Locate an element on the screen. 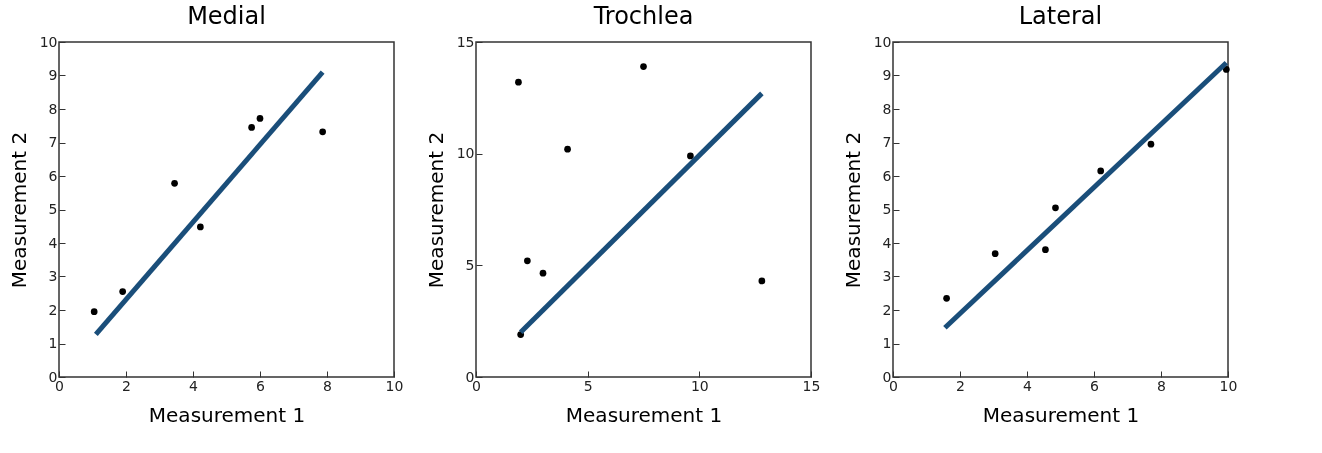 This screenshot has width=1322, height=453. x-tick-label: 5 is located at coordinates (588, 385).